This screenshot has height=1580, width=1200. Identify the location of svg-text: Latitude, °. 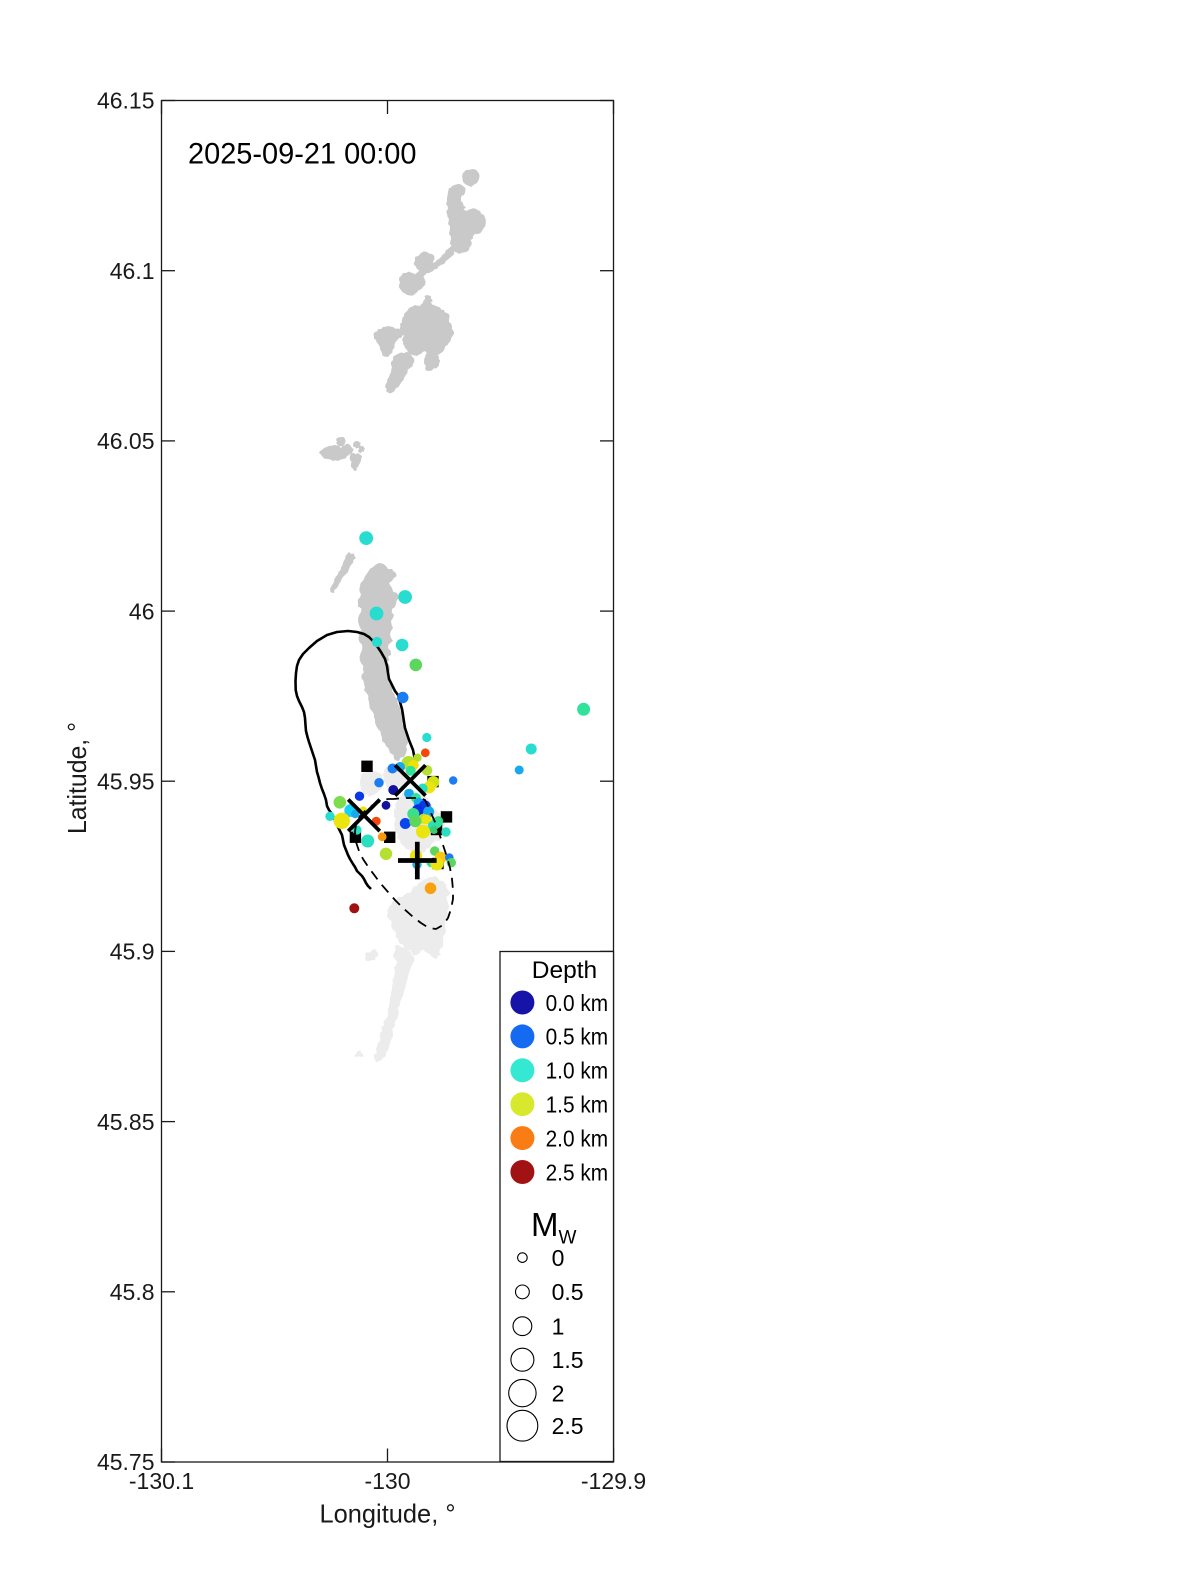
(77, 778).